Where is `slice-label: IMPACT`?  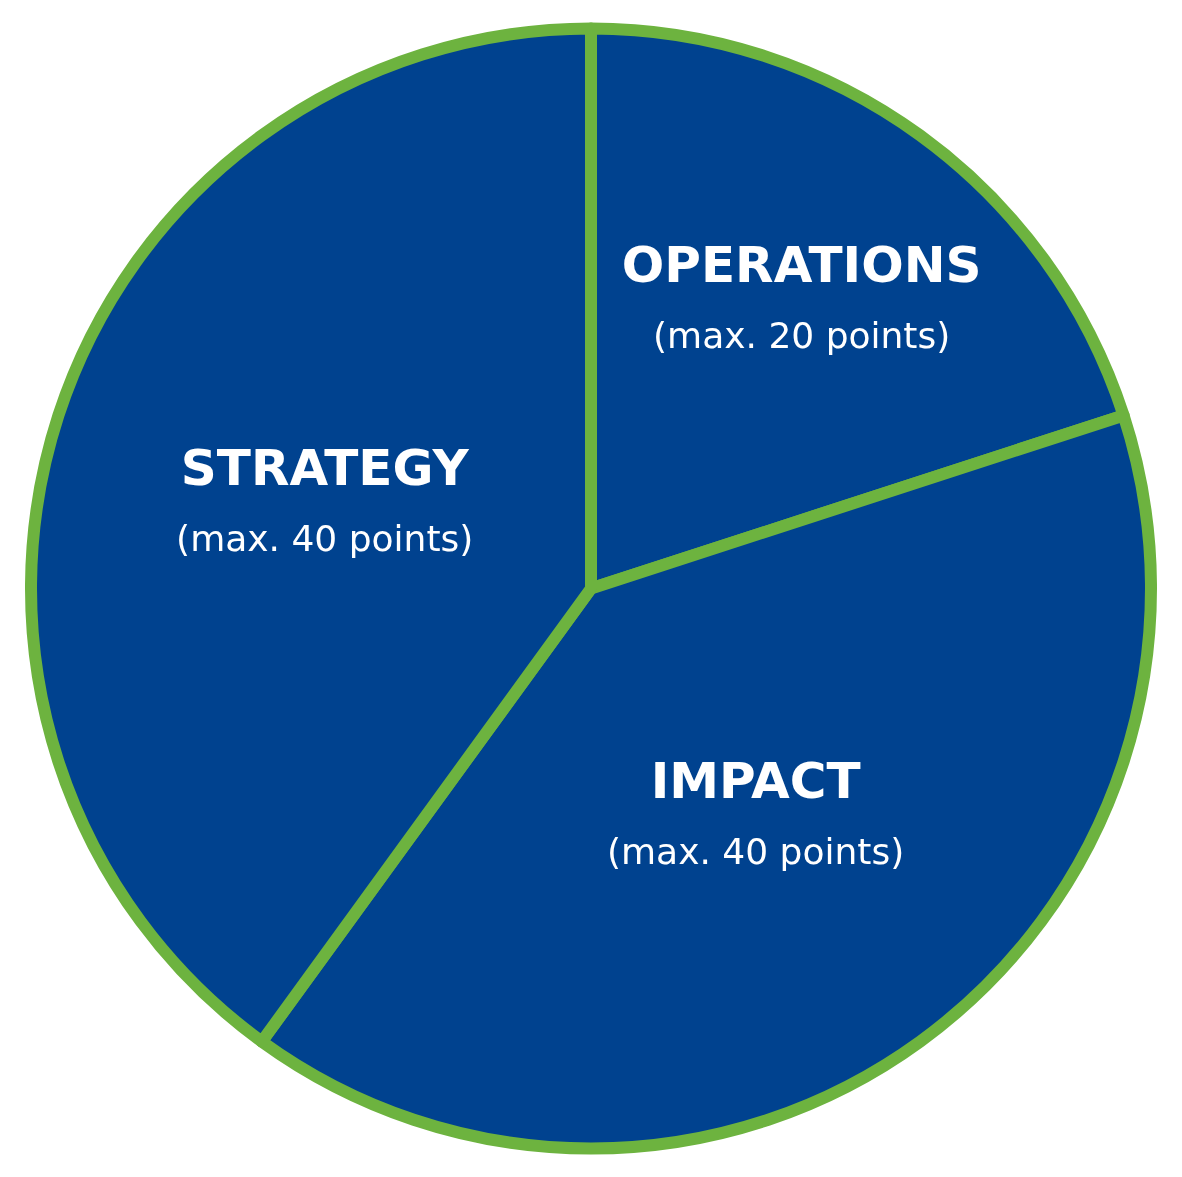 slice-label: IMPACT is located at coordinates (755, 781).